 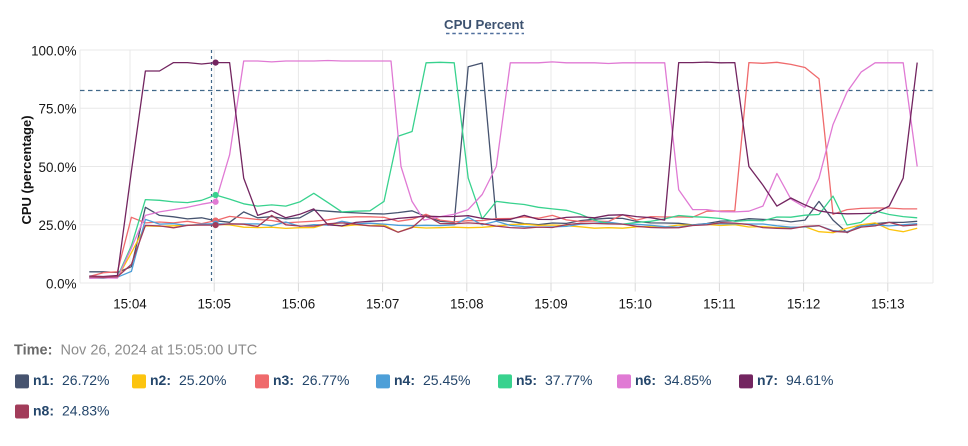 What do you see at coordinates (85, 410) in the screenshot?
I see `svg-text: 24.83%` at bounding box center [85, 410].